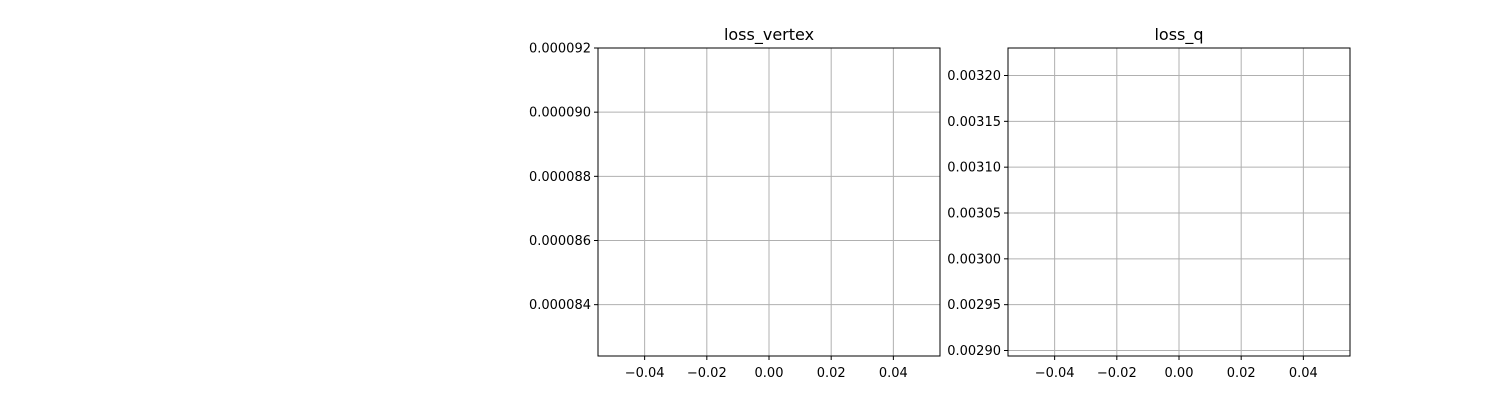 This screenshot has width=1500, height=404. I want to click on y-tick-label: 0.000084, so click(560, 305).